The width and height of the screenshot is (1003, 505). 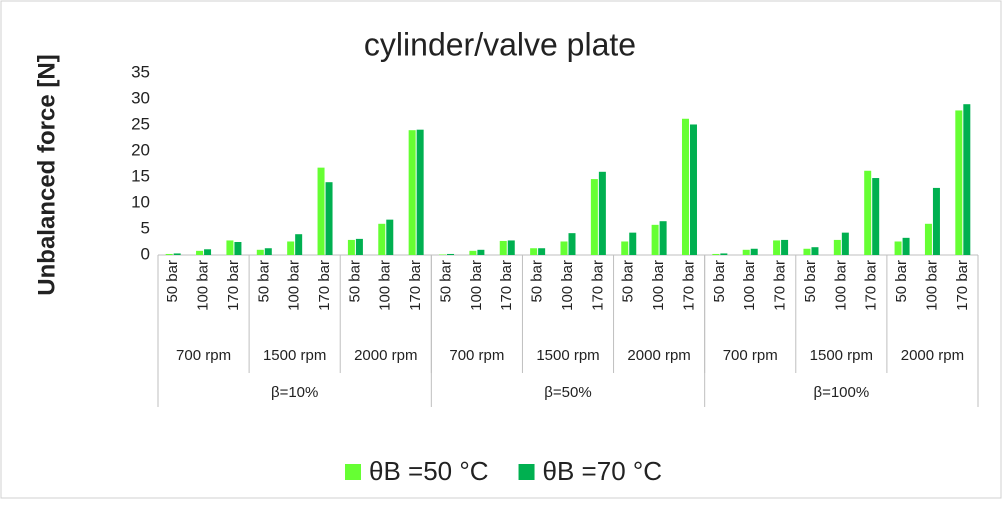 I want to click on y-tick-label: 25, so click(x=140, y=123).